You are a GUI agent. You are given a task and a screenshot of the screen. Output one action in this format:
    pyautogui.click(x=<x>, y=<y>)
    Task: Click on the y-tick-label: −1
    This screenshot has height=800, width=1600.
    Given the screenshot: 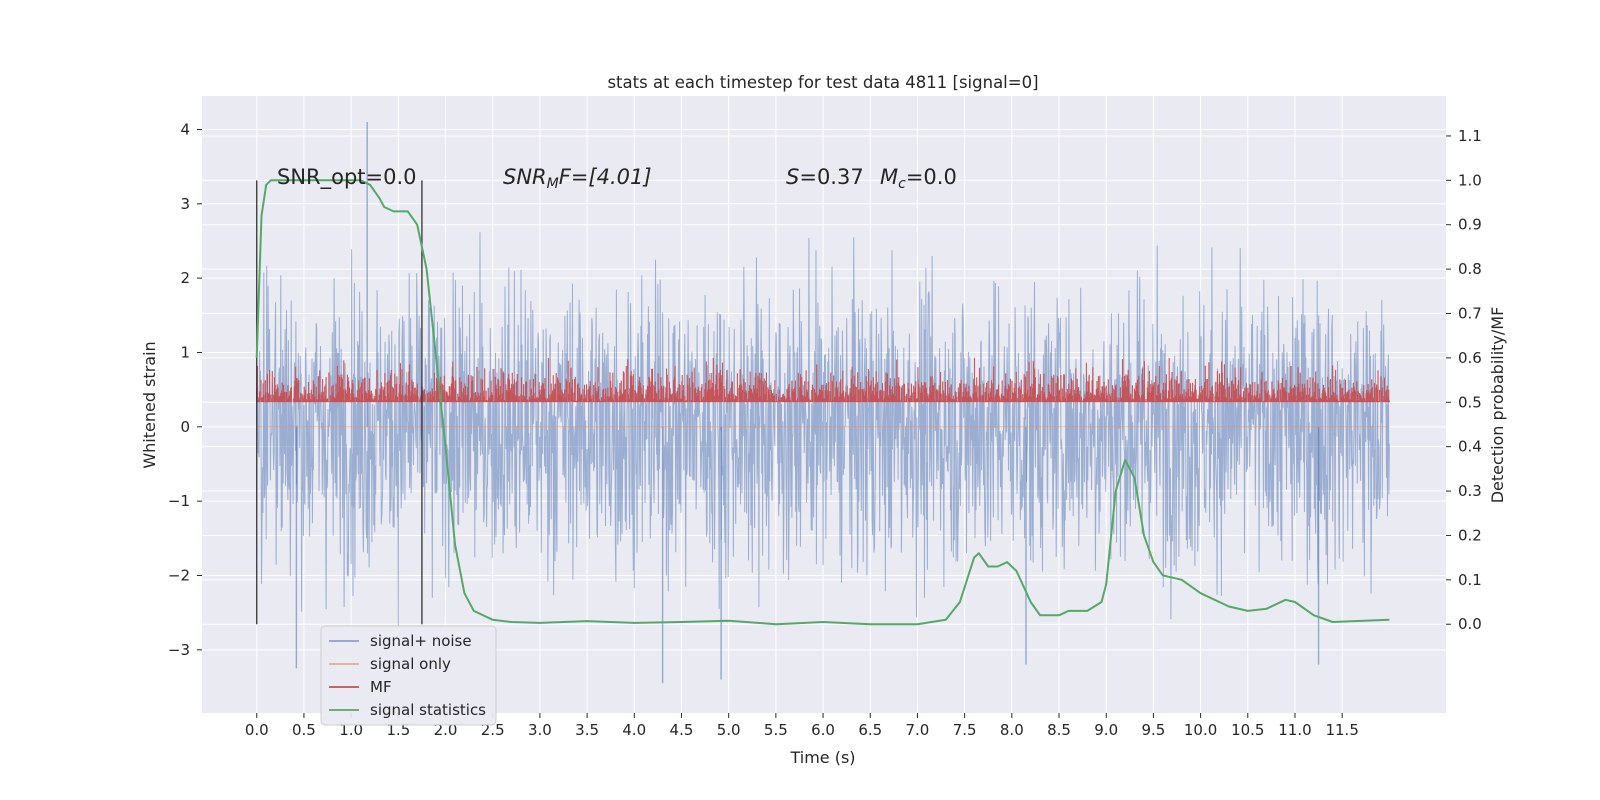 What is the action you would take?
    pyautogui.click(x=179, y=501)
    